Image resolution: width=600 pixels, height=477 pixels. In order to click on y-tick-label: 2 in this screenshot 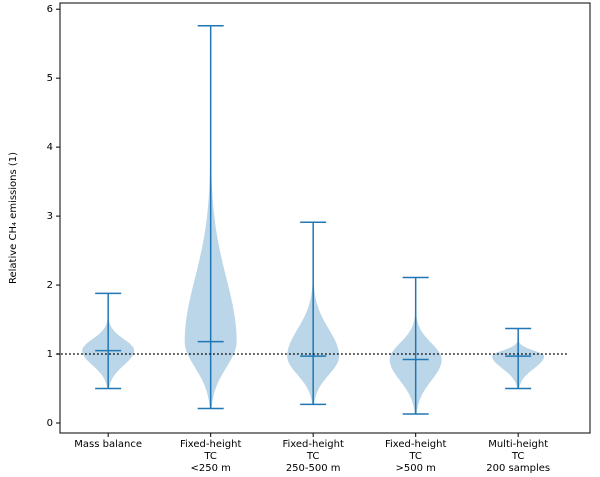, I will do `click(50, 285)`.